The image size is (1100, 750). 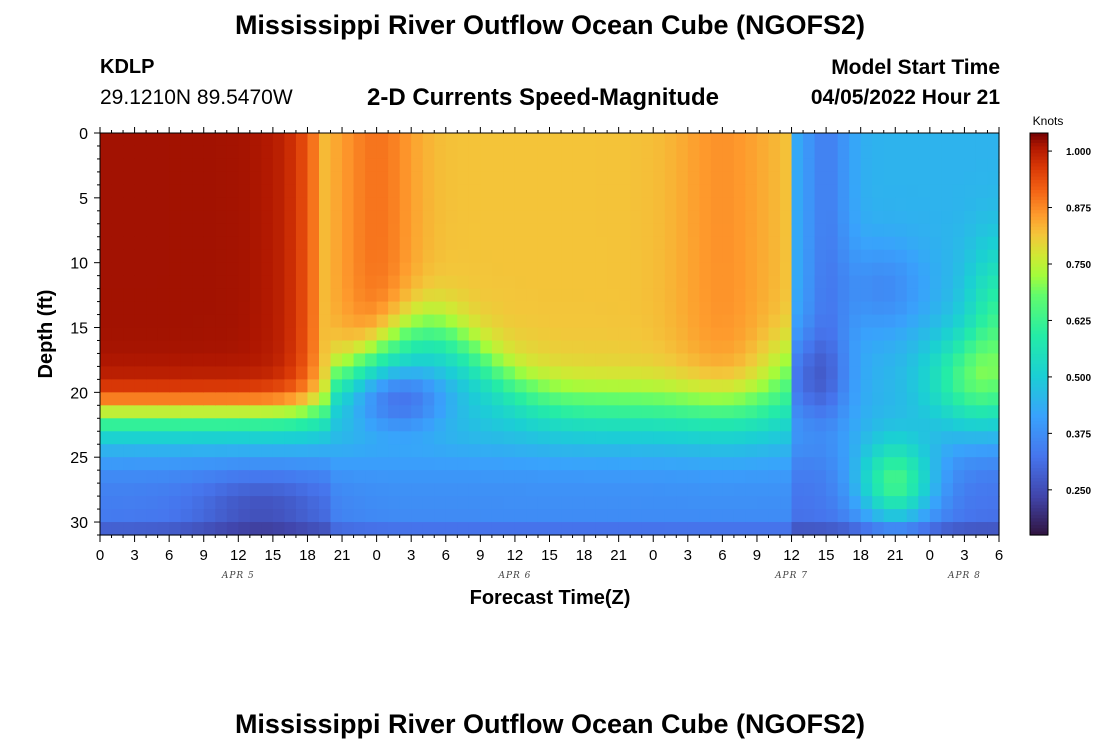 What do you see at coordinates (1078, 321) in the screenshot?
I see `colorbar-tick-label: 0.625` at bounding box center [1078, 321].